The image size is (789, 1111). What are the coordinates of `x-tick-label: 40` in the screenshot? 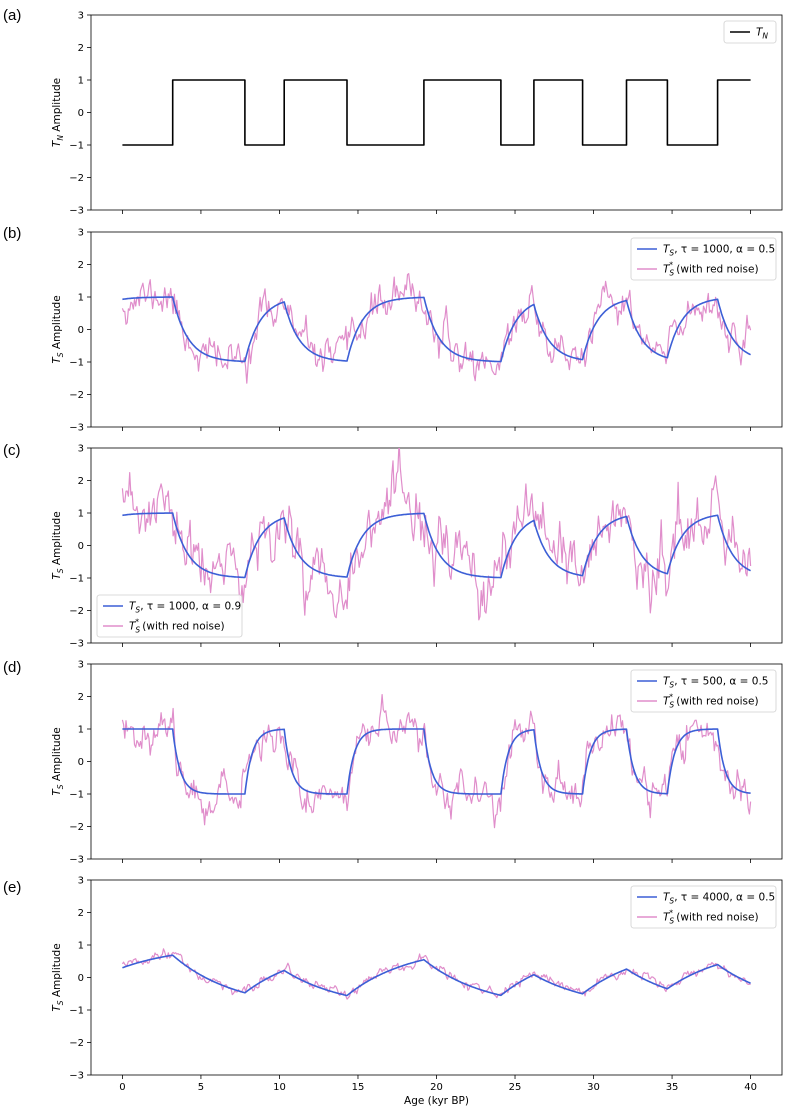 It's located at (750, 1087).